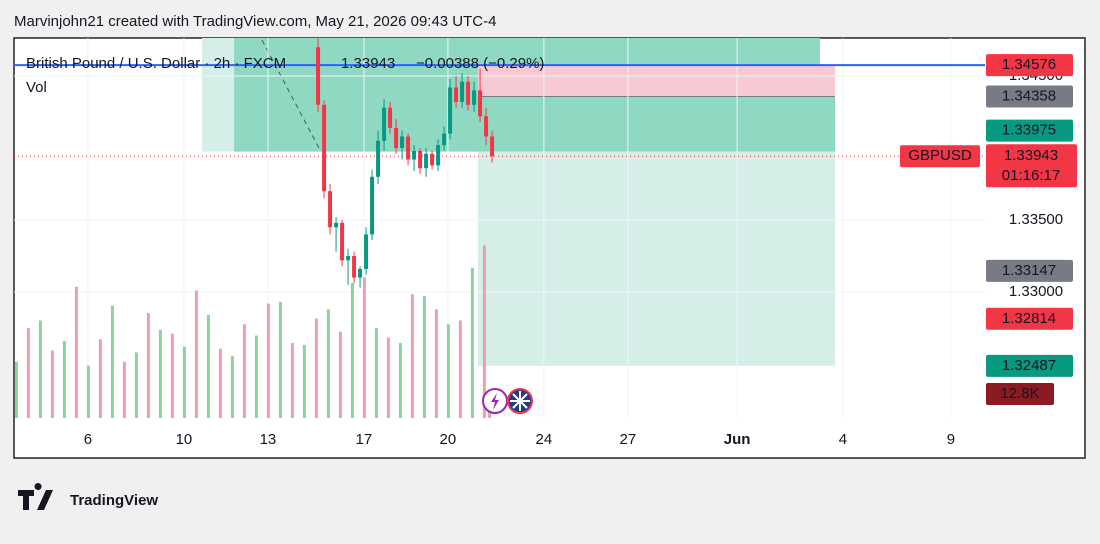 The height and width of the screenshot is (544, 1100). I want to click on x-tick-label: 27, so click(628, 439).